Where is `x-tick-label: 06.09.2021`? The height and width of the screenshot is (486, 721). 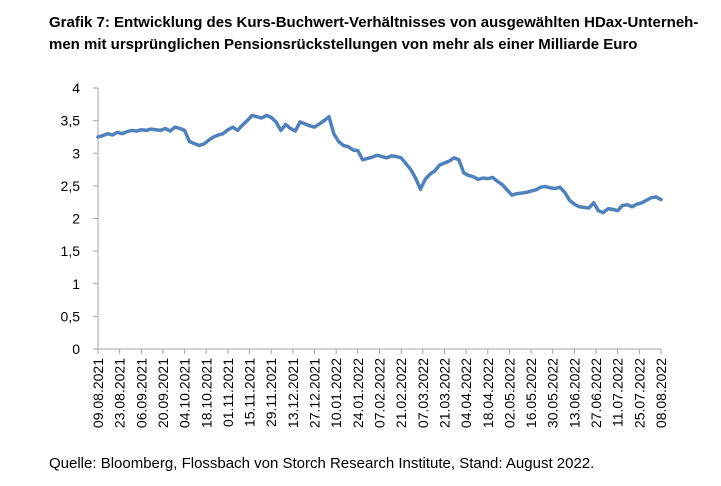 x-tick-label: 06.09.2021 is located at coordinates (141, 393).